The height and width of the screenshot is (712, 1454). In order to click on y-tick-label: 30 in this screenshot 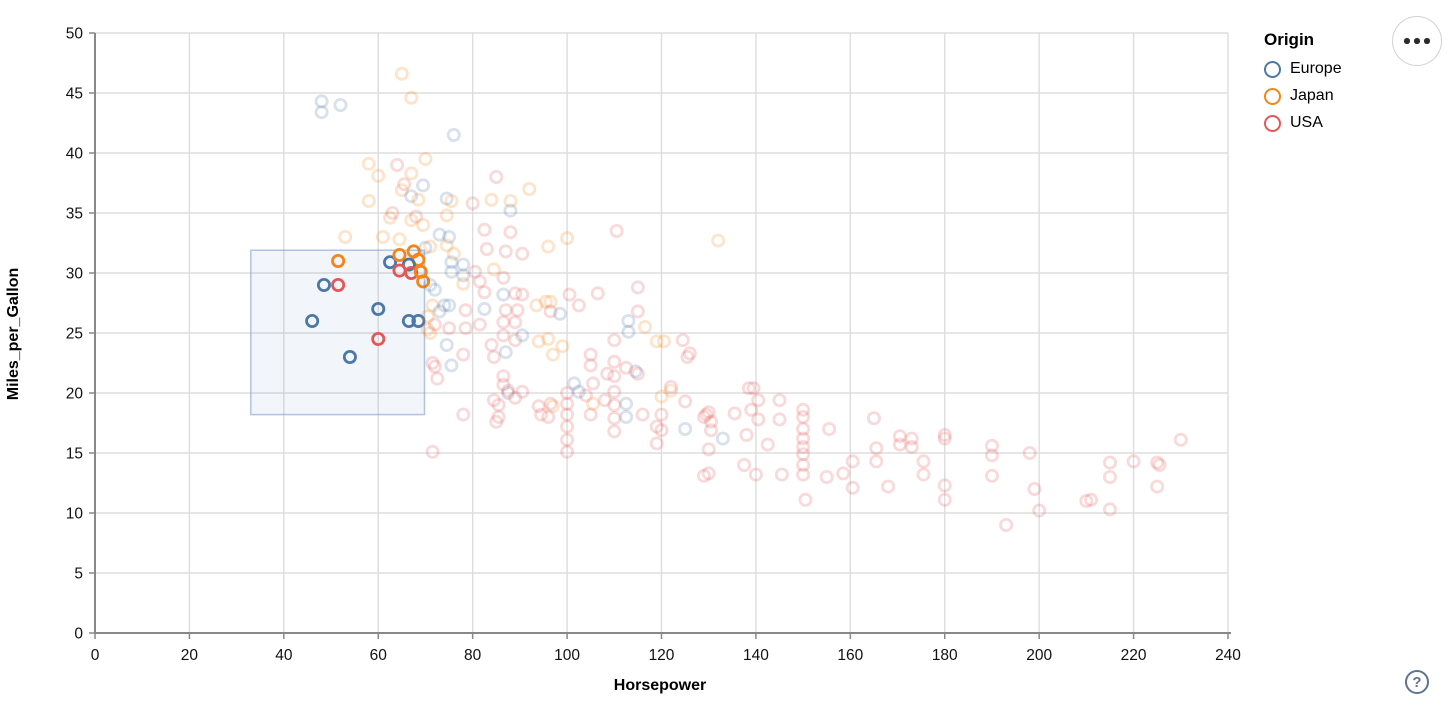, I will do `click(75, 274)`.